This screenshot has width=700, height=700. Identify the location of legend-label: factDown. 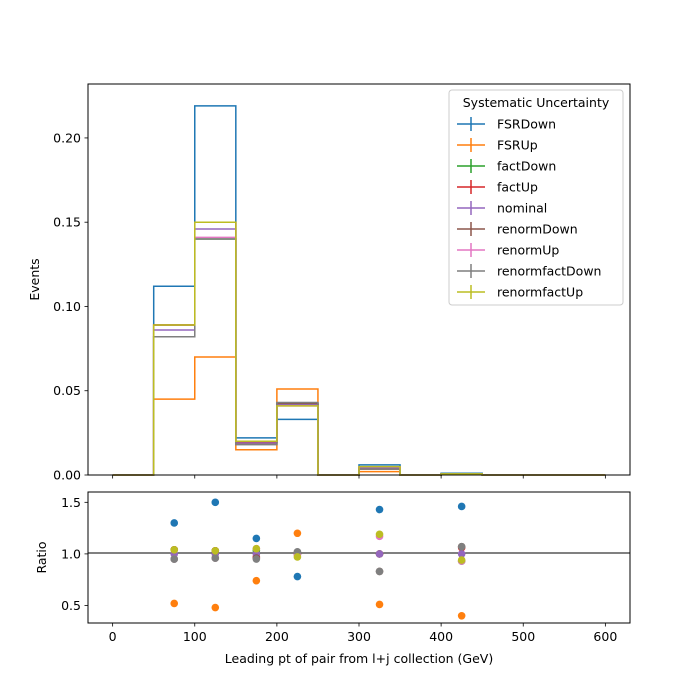
(526, 166).